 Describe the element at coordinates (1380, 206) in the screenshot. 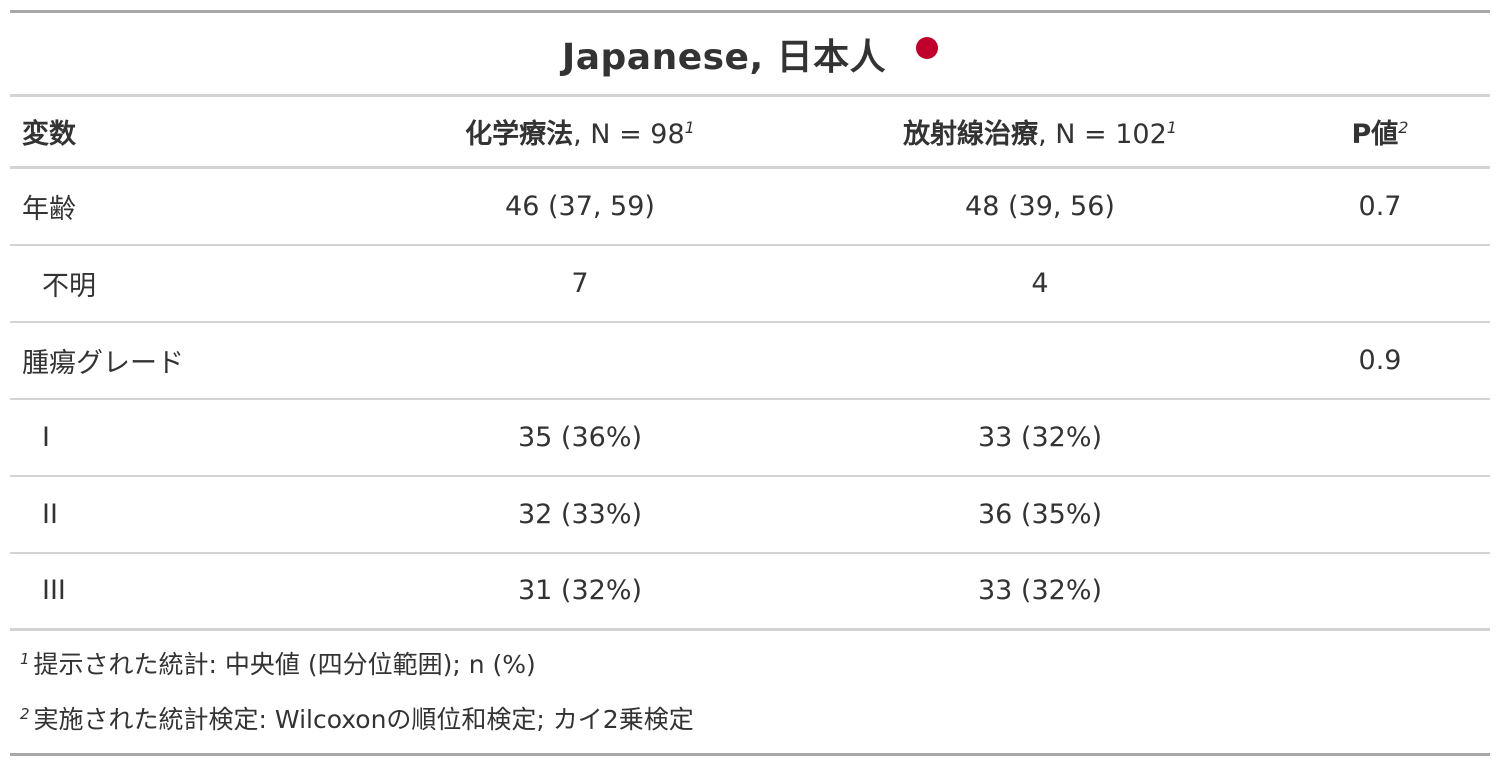

I see `pvalue-cell: 0.7` at that location.